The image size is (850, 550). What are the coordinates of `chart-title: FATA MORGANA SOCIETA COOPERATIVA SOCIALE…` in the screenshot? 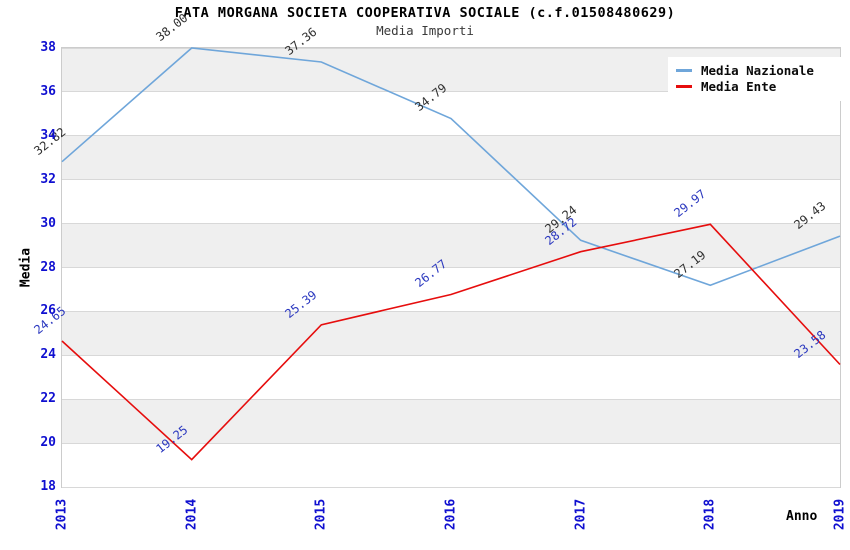 It's located at (425, 13).